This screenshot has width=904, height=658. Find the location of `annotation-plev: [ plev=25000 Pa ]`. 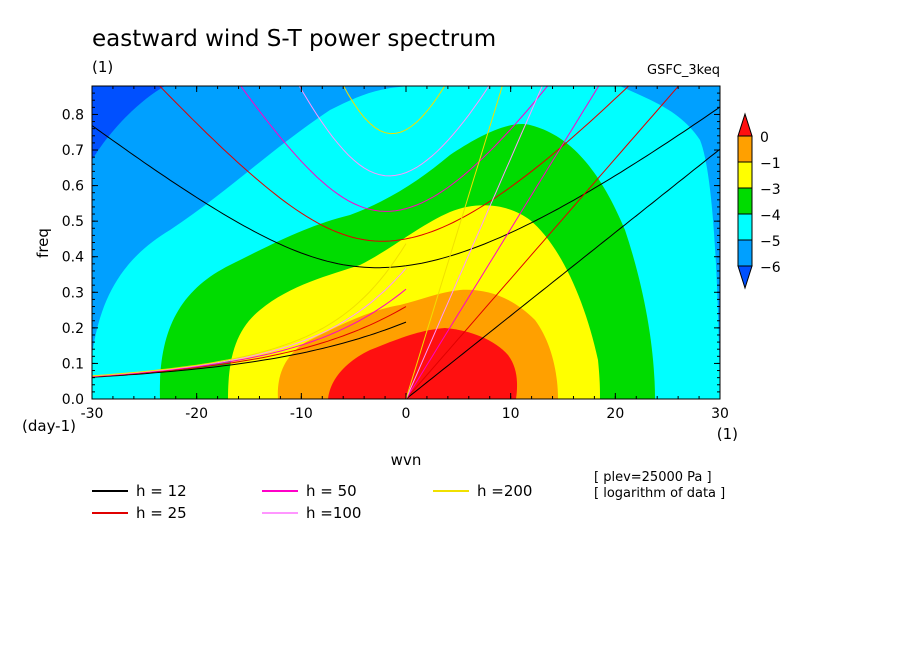

annotation-plev: [ plev=25000 Pa ] is located at coordinates (653, 477).